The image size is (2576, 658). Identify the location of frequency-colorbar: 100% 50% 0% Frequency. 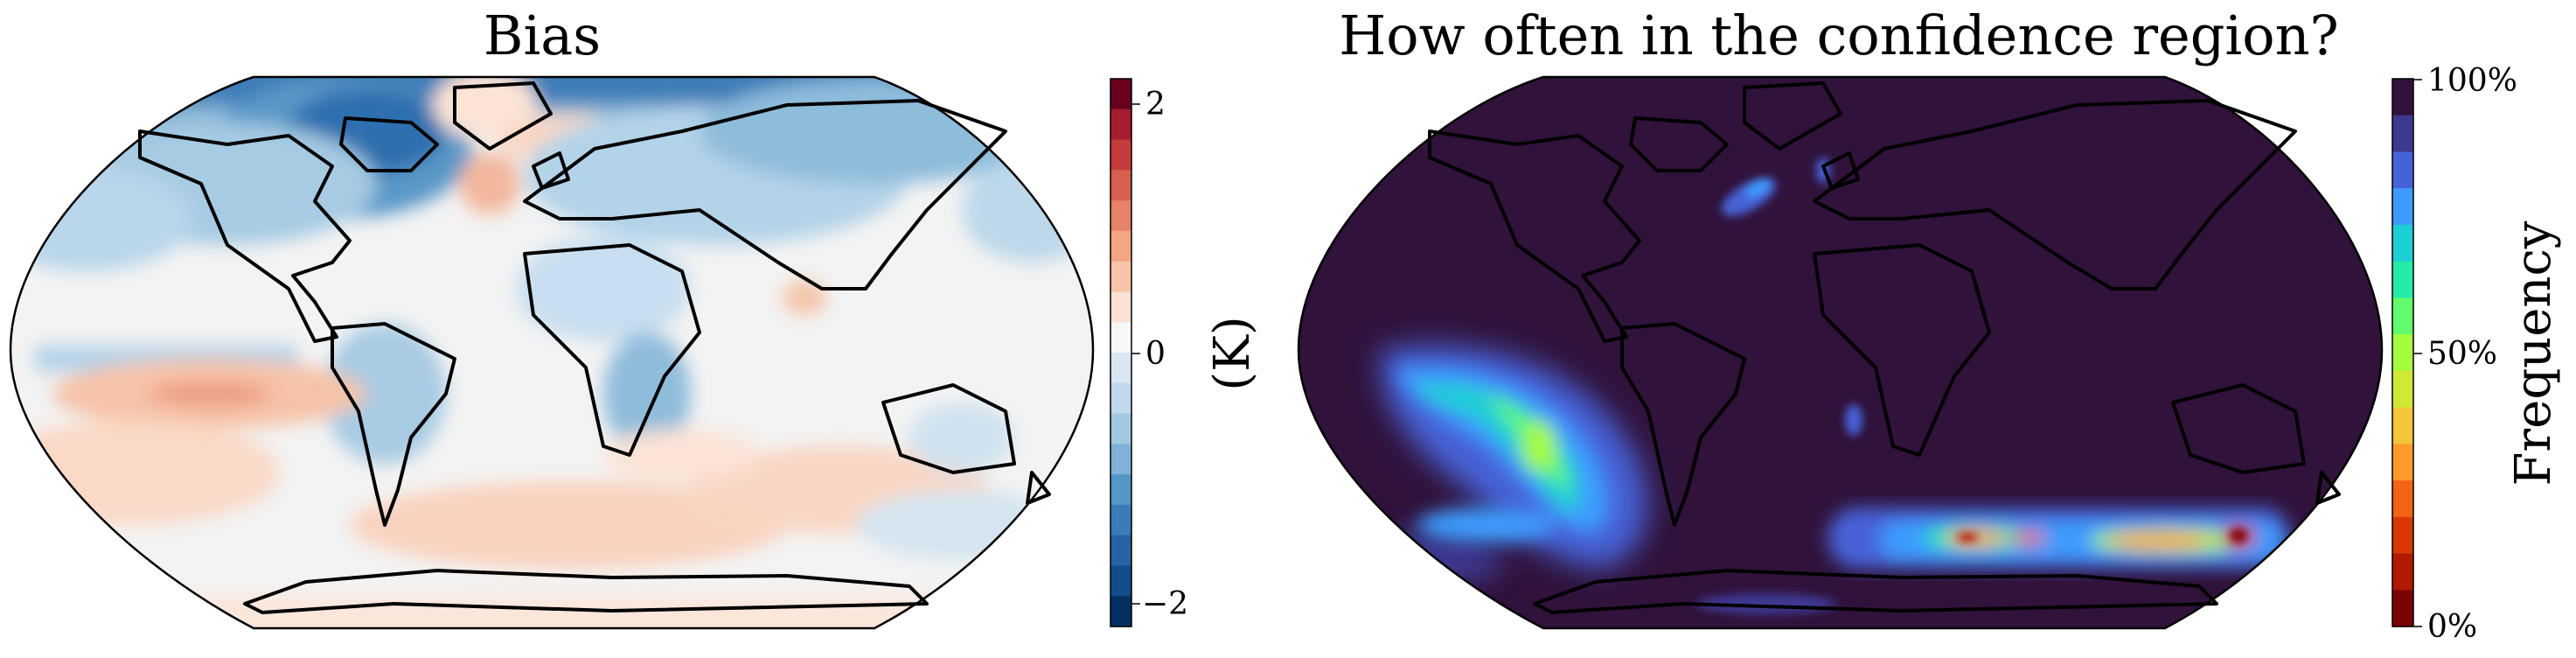
(2477, 354).